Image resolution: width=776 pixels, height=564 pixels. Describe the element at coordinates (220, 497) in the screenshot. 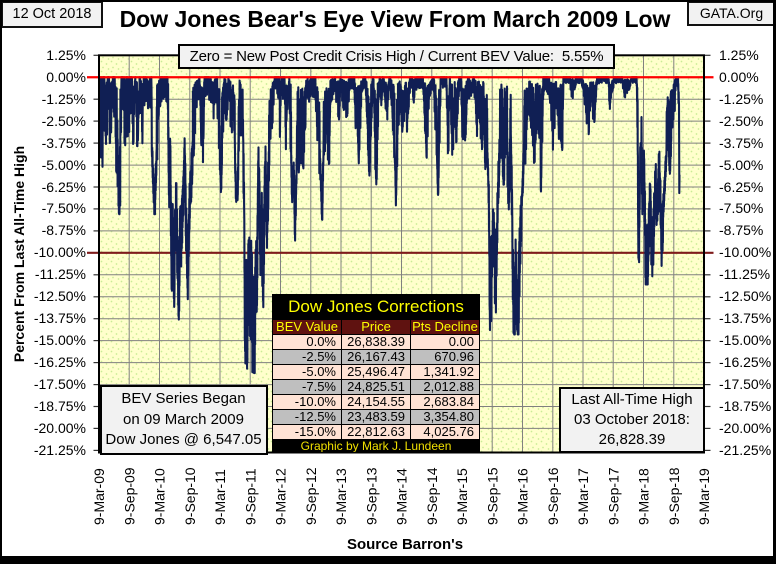

I see `svg-text: 9-Mar-11` at that location.